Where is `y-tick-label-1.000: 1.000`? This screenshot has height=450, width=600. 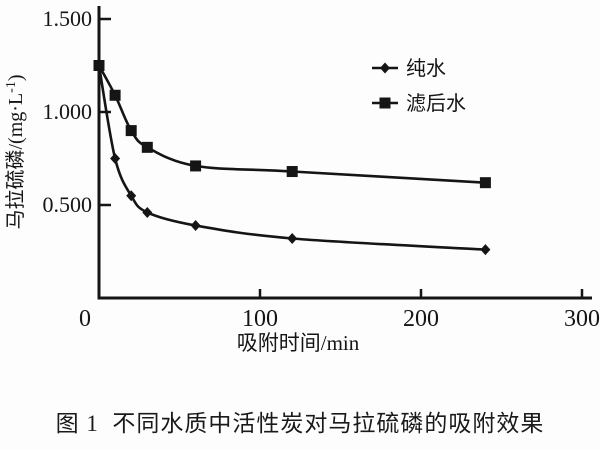
y-tick-label-1.000: 1.000 is located at coordinates (68, 111).